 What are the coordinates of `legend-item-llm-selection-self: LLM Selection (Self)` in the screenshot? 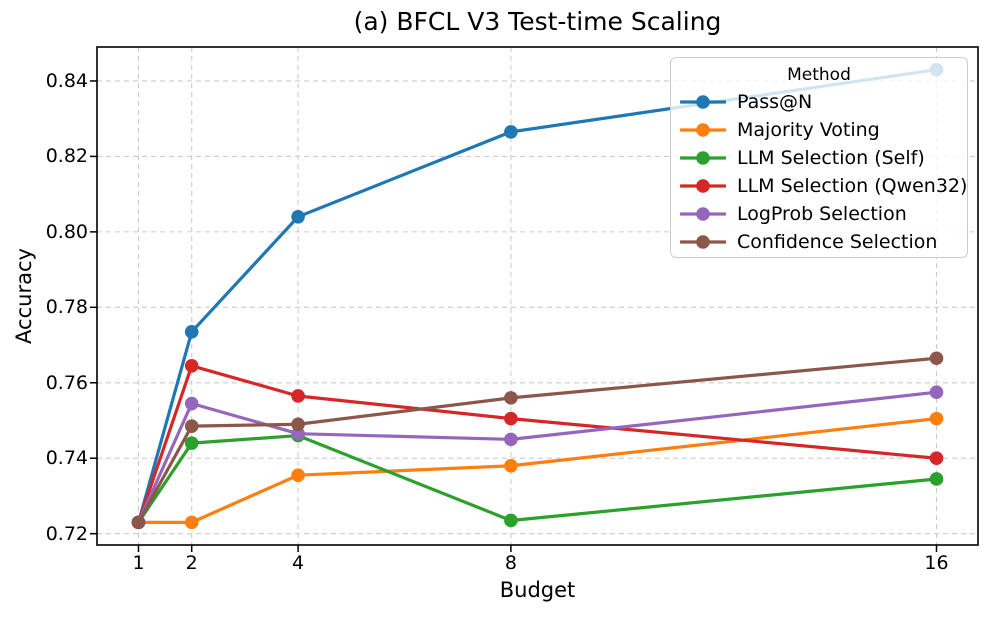 It's located at (819, 158).